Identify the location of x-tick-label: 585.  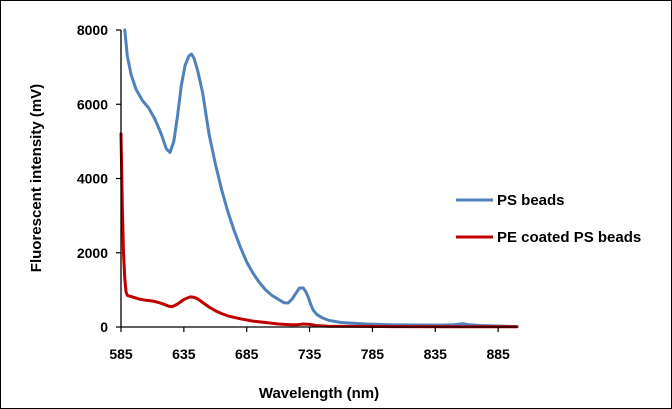
(121, 354).